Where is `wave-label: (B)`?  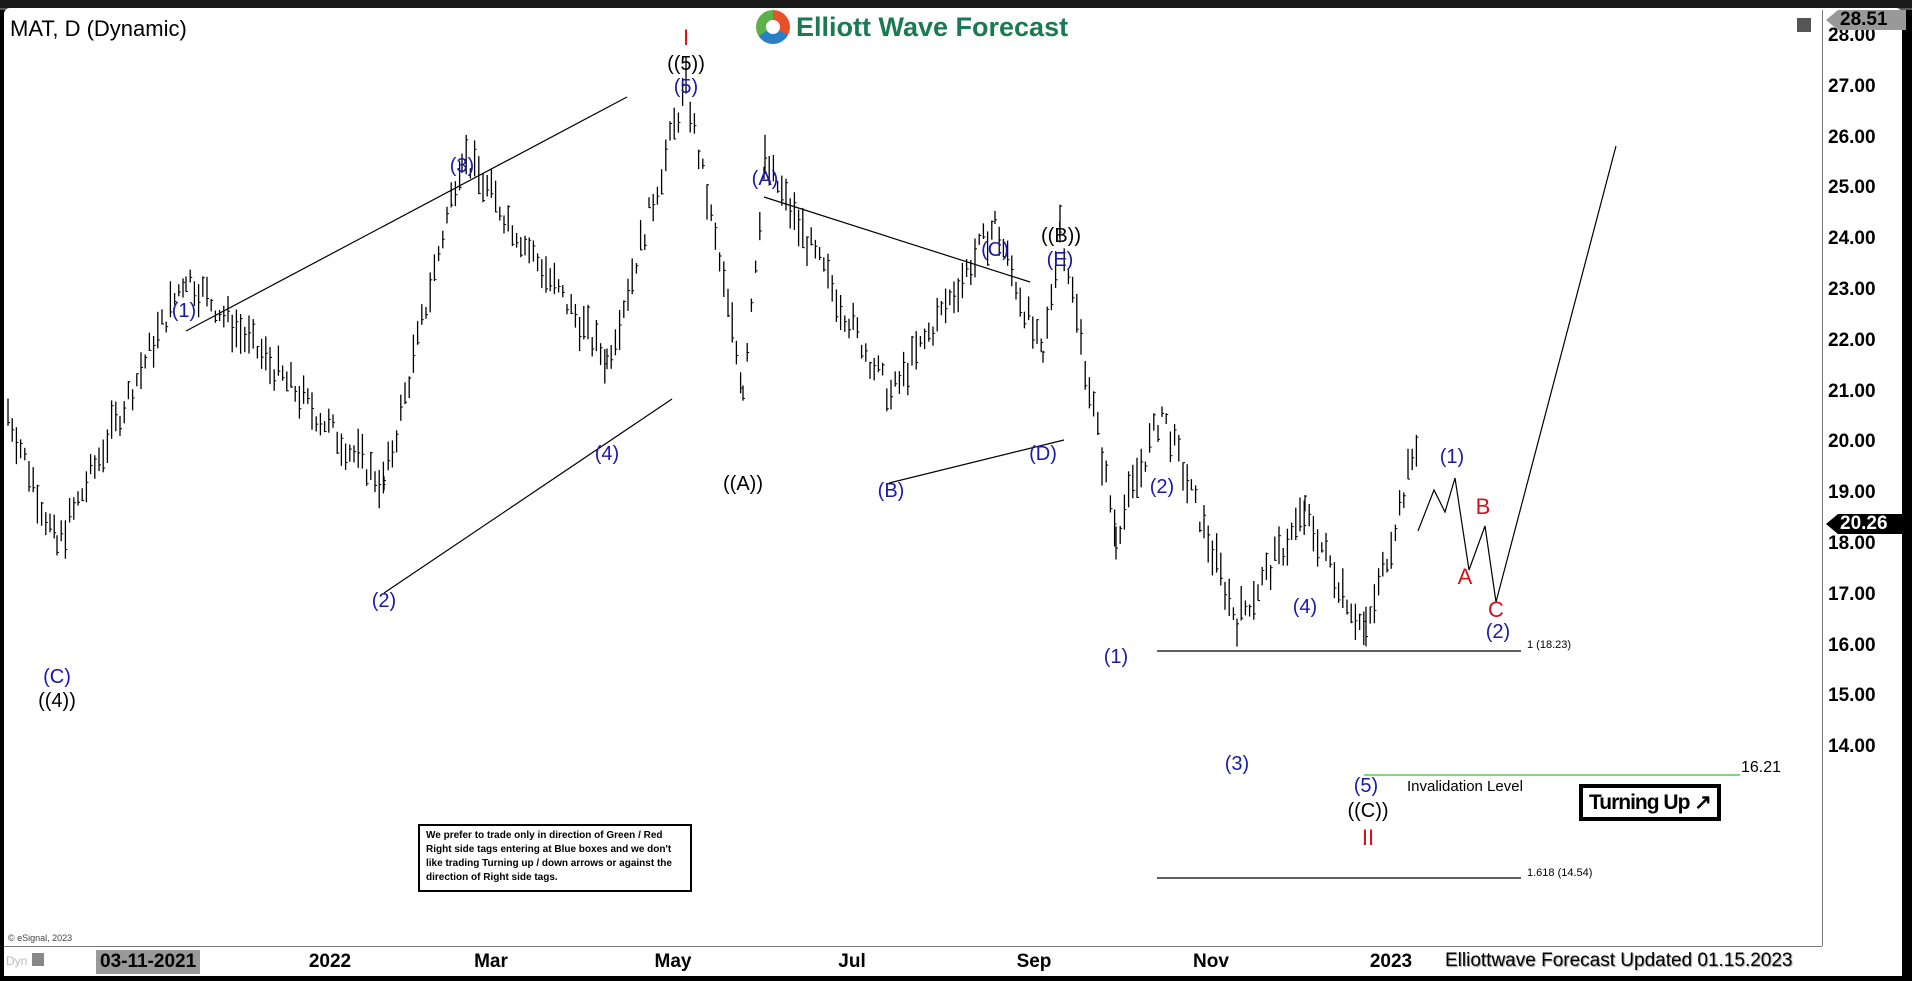
wave-label: (B) is located at coordinates (891, 491).